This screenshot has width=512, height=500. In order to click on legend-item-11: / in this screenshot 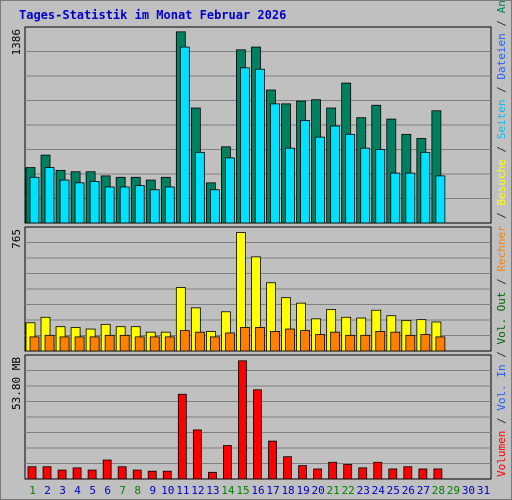, I will do `click(501, 90)`.